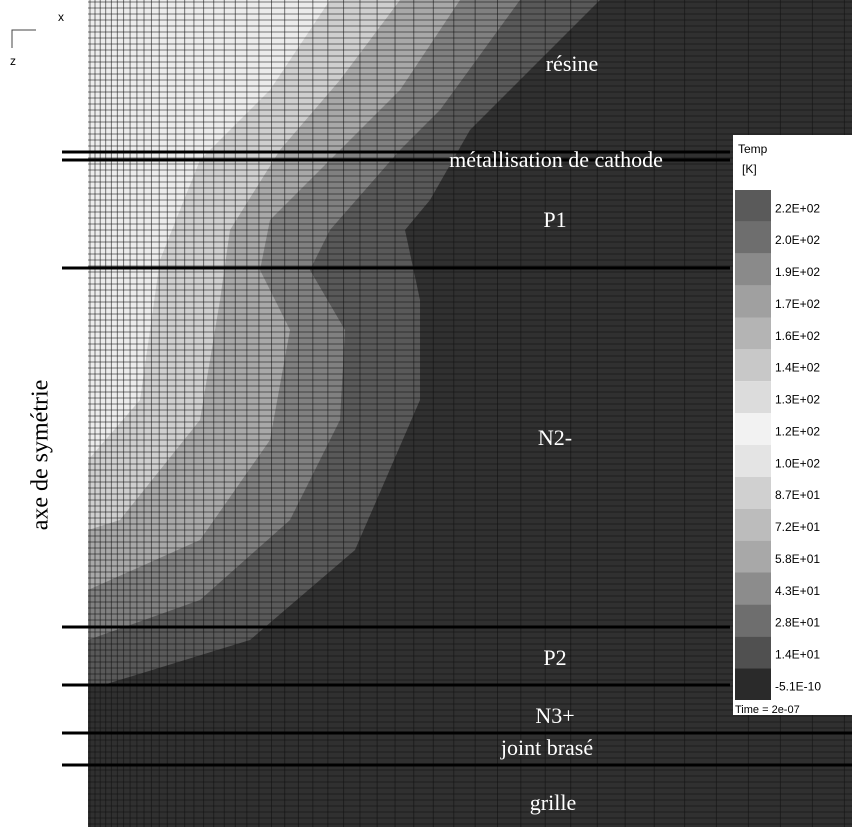  I want to click on legend-label: 1.4E+02, so click(797, 368).